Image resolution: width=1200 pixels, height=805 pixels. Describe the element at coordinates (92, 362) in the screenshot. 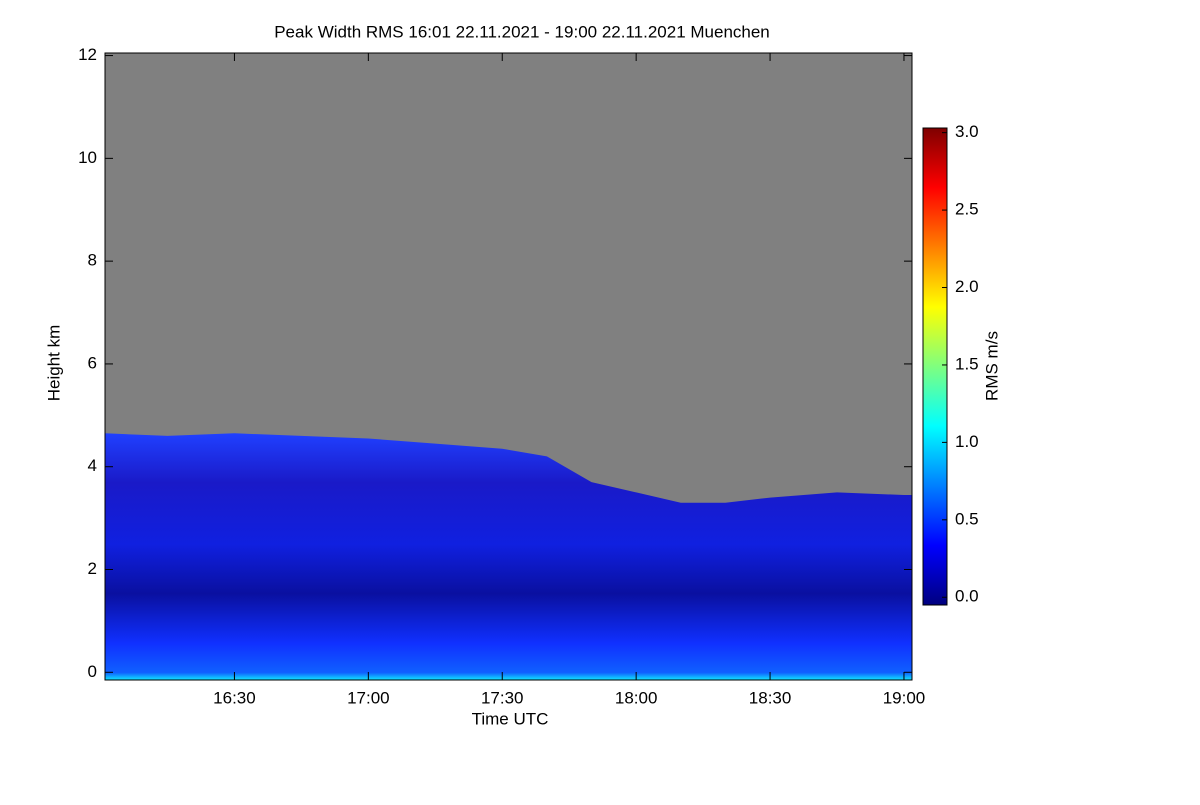

I see `y-tick-label: 6` at that location.